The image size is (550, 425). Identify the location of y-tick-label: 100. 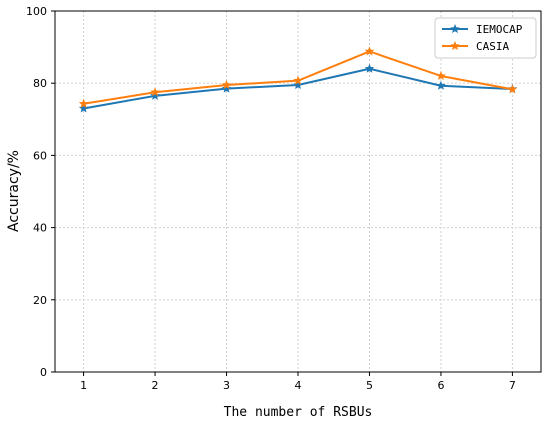
(36, 11).